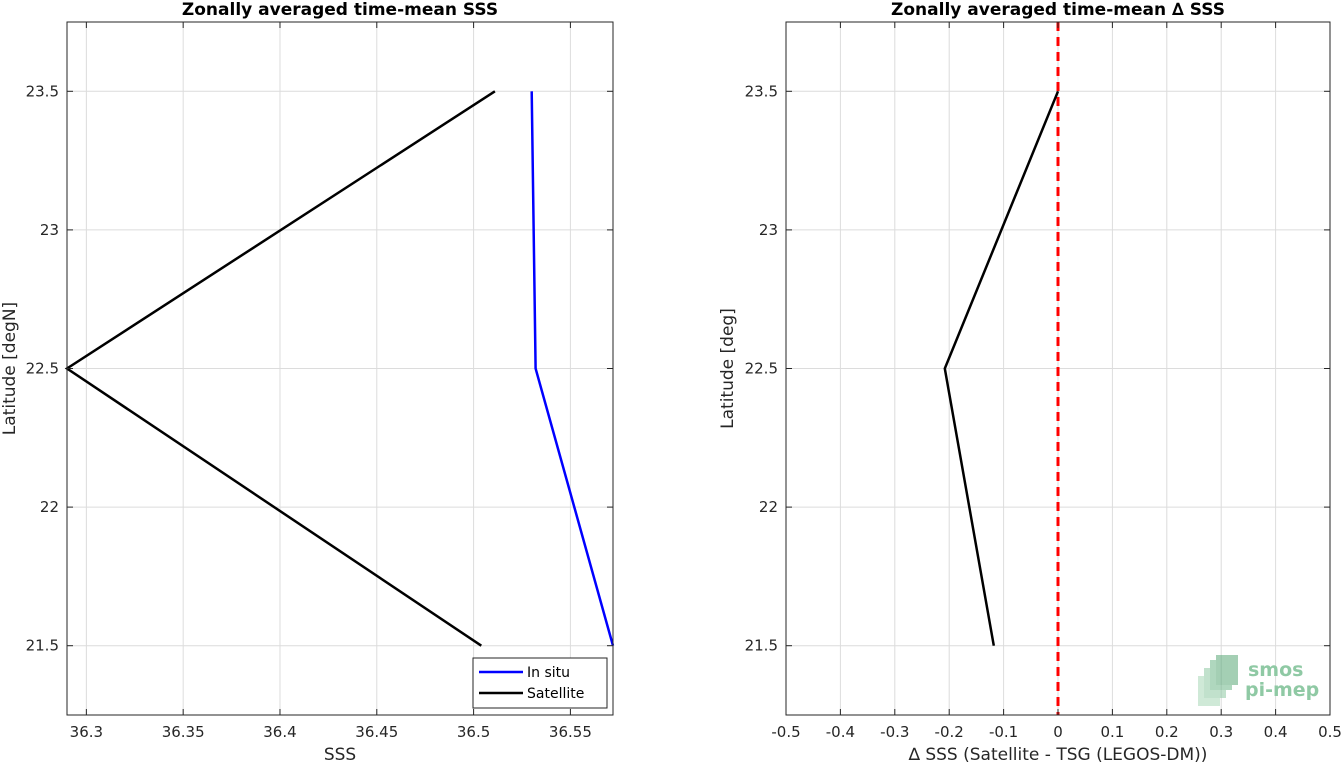  I want to click on x-tick-label: 36.4, so click(279, 732).